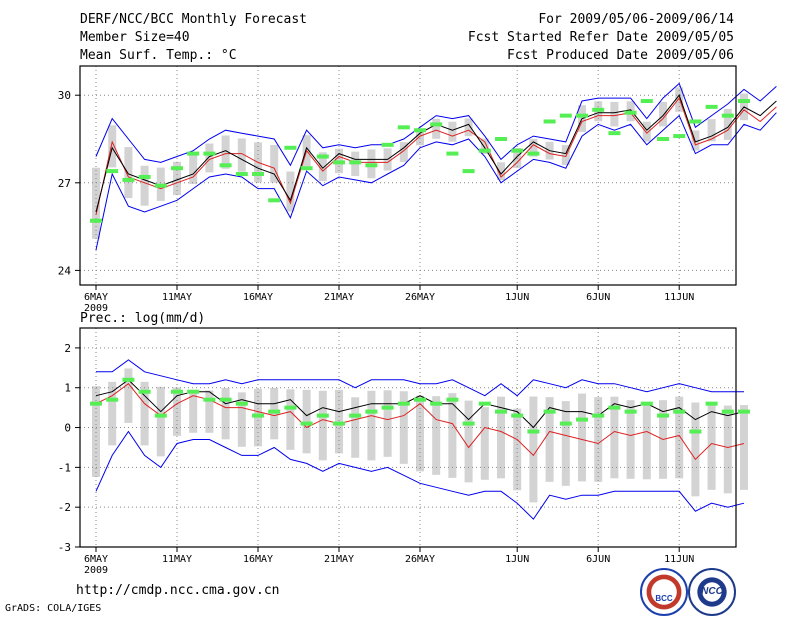 The width and height of the screenshot is (800, 618). I want to click on x-tick-label: 26MAY, so click(420, 297).